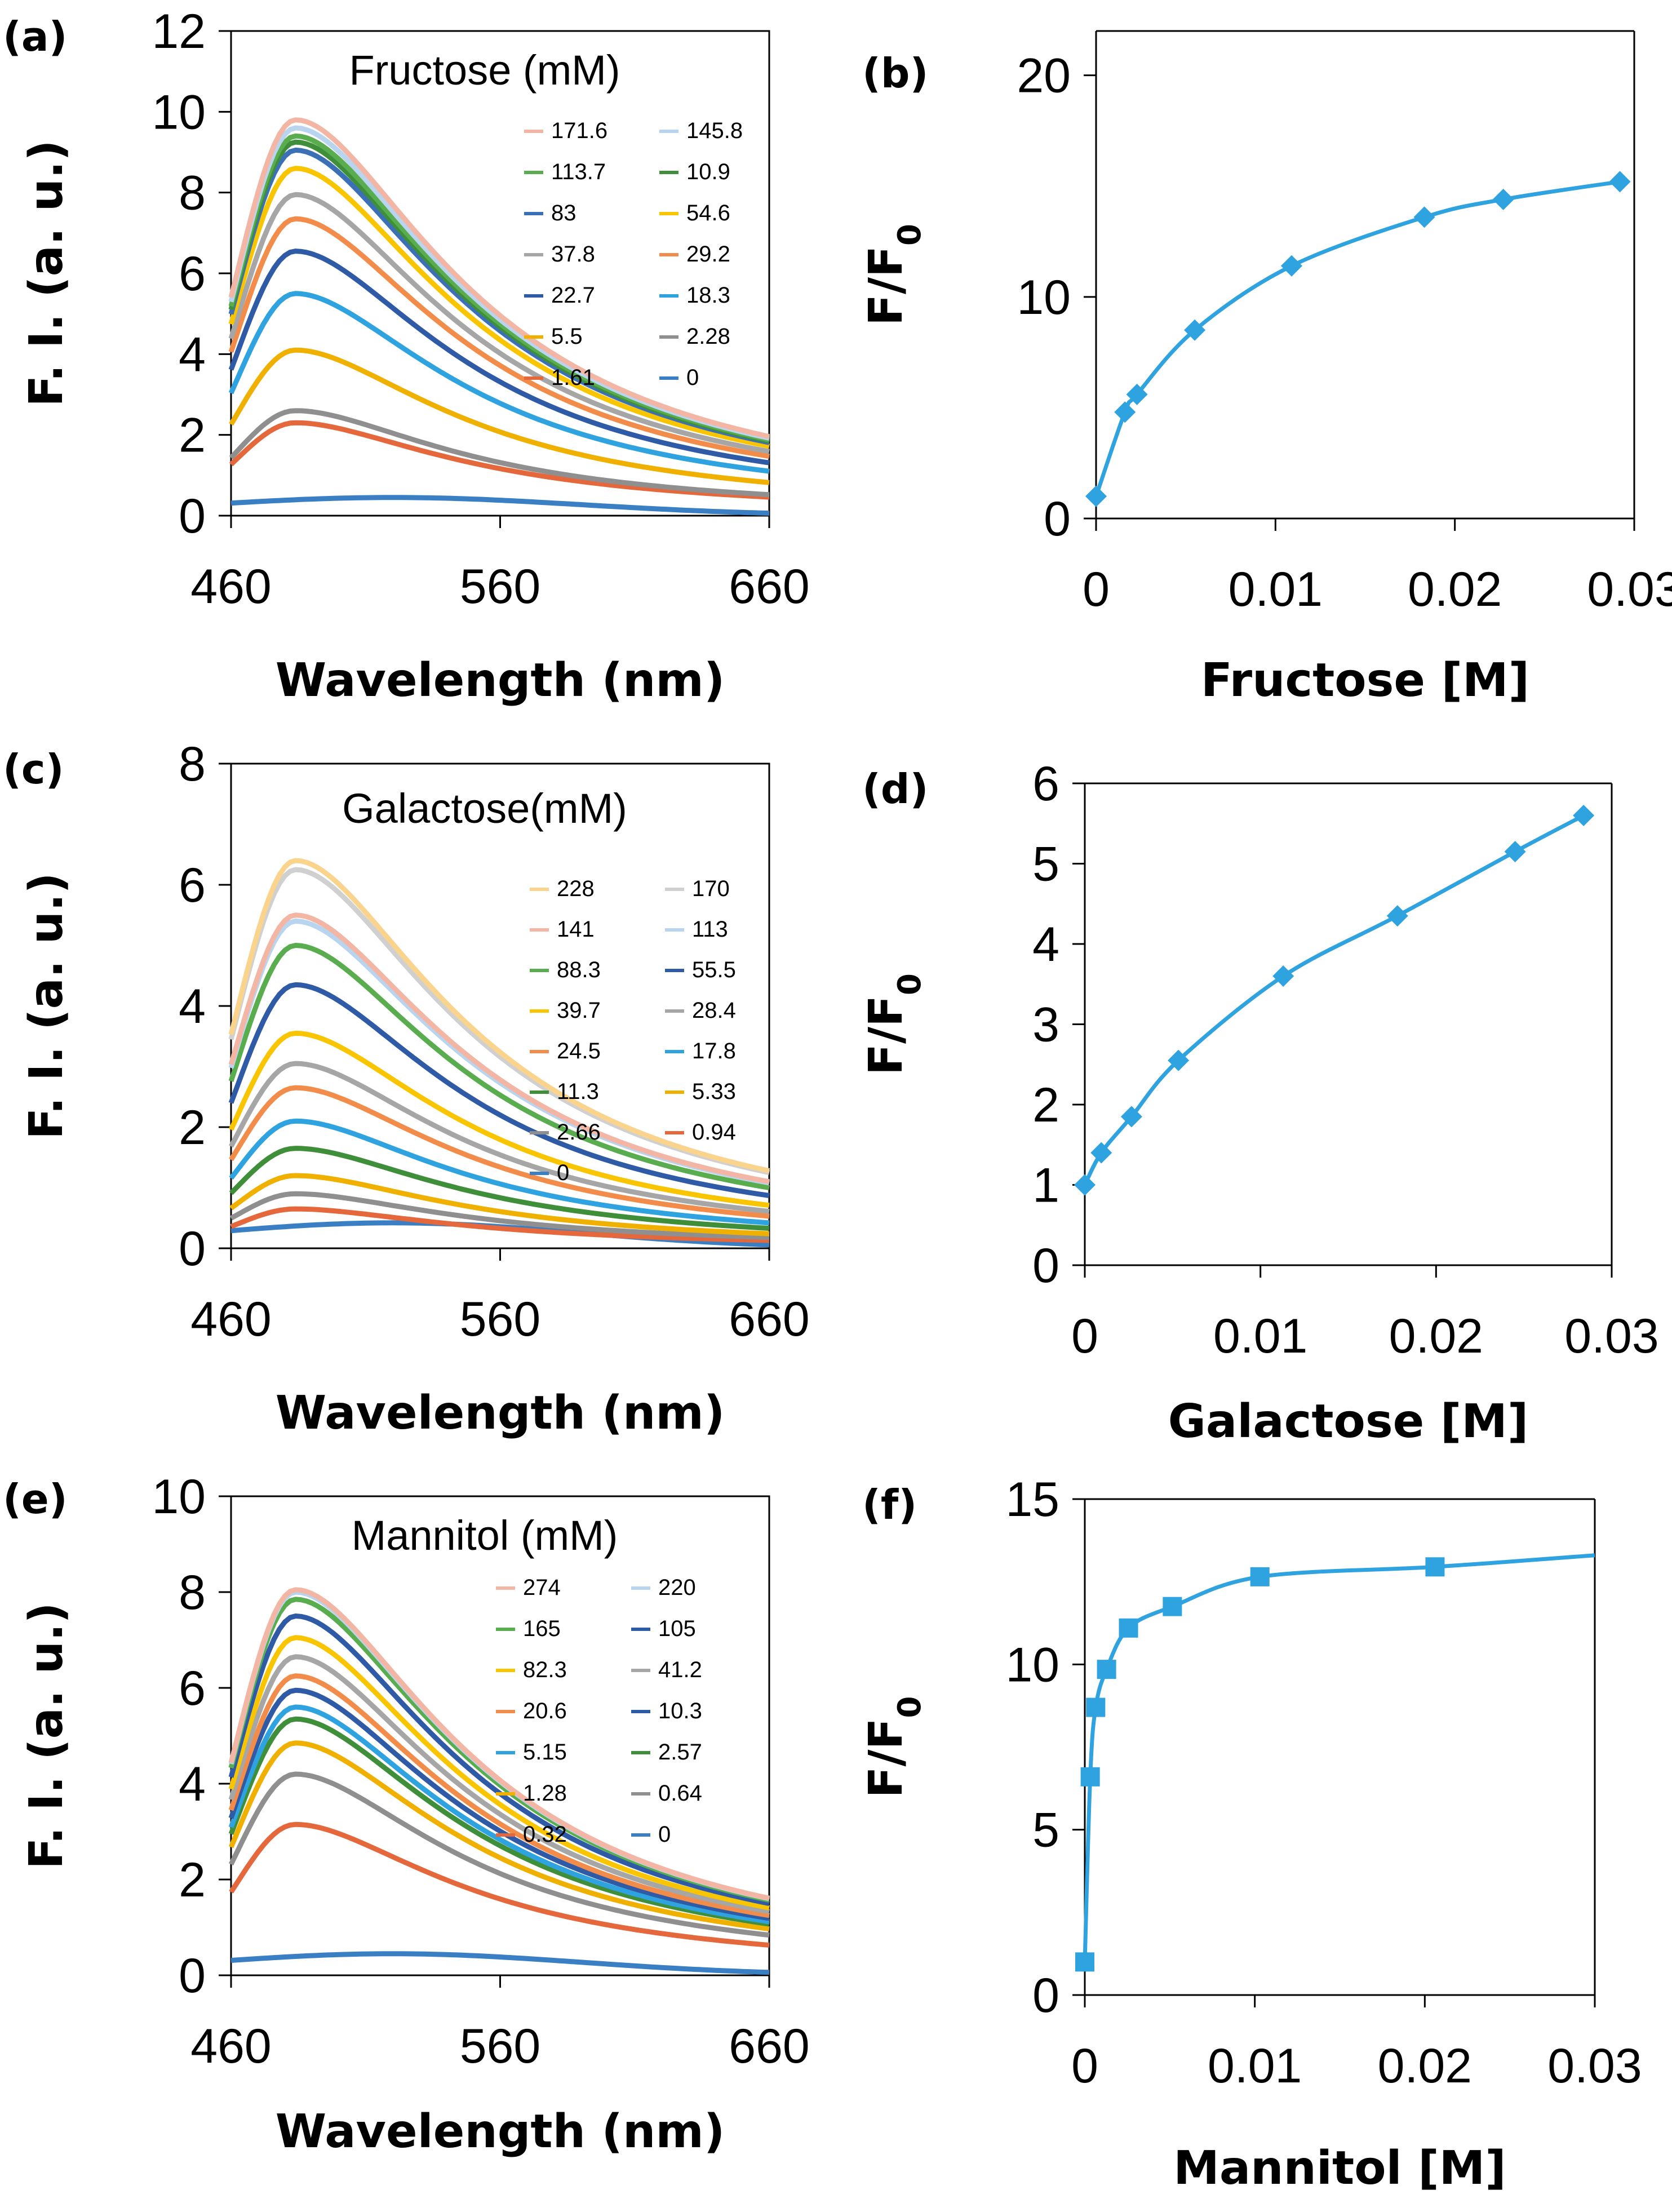 This screenshot has height=2212, width=1672. Describe the element at coordinates (714, 1010) in the screenshot. I see `legend-label: 28.4` at that location.